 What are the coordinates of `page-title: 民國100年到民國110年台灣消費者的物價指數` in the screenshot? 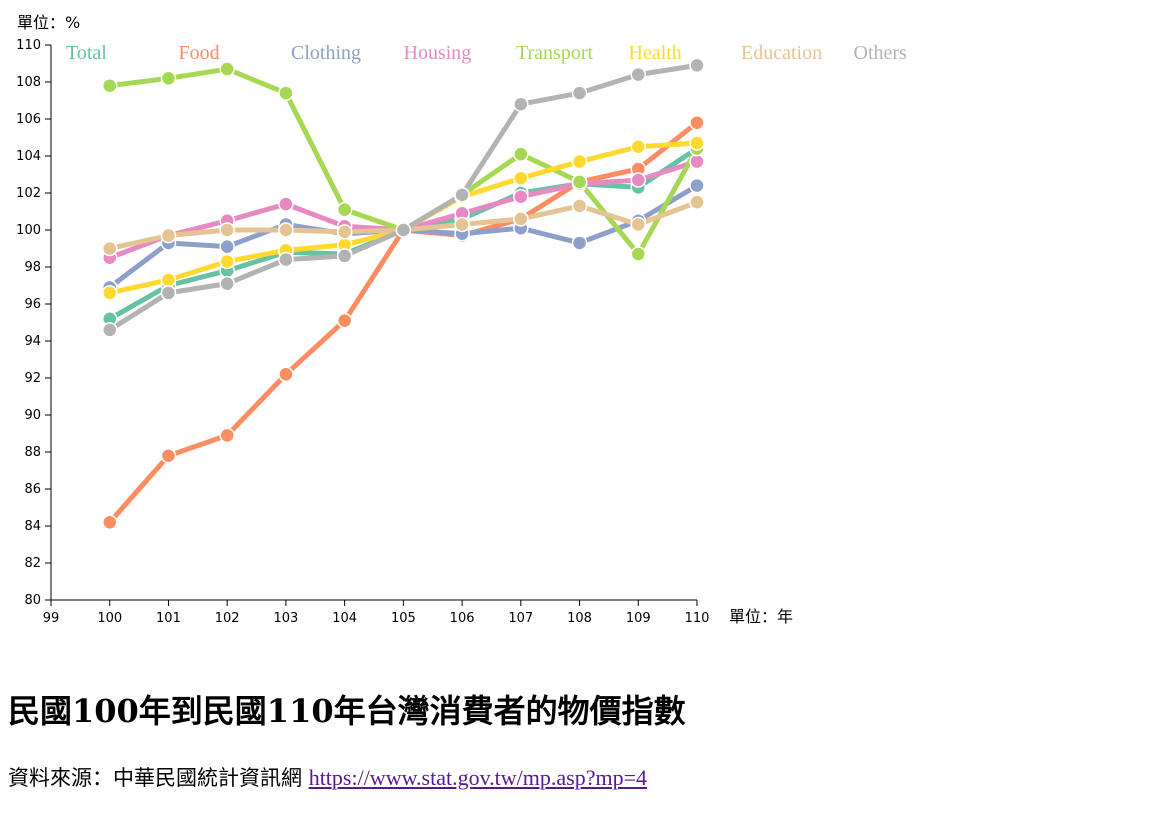 It's located at (347, 711).